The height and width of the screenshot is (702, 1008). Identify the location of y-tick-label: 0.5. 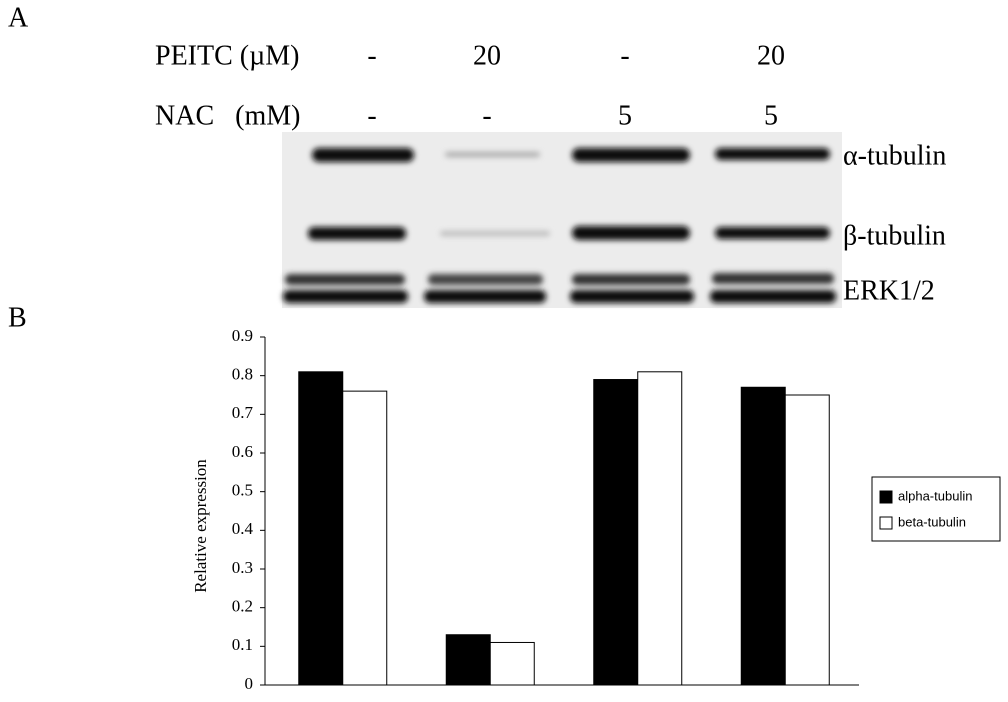
(242, 490).